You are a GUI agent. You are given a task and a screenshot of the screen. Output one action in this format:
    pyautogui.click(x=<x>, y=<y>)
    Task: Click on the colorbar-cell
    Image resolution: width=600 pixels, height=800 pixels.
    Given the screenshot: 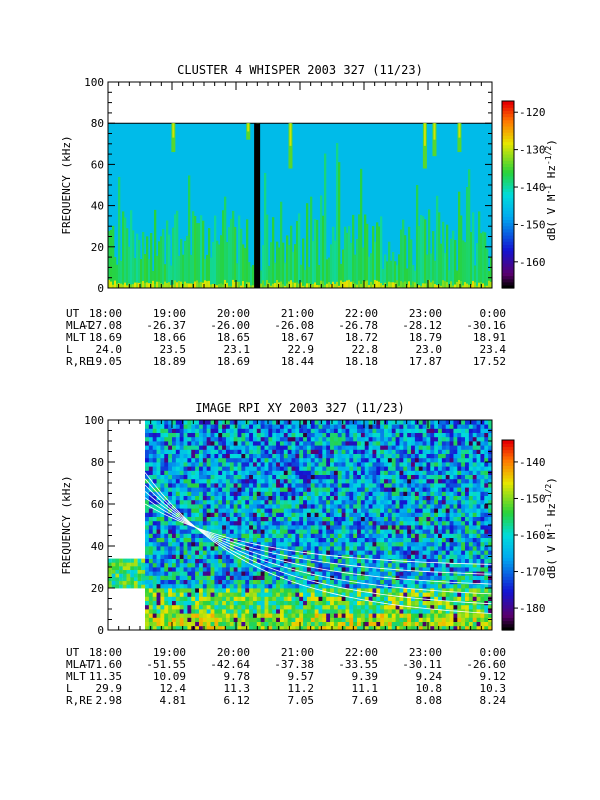 What is the action you would take?
    pyautogui.click(x=508, y=152)
    